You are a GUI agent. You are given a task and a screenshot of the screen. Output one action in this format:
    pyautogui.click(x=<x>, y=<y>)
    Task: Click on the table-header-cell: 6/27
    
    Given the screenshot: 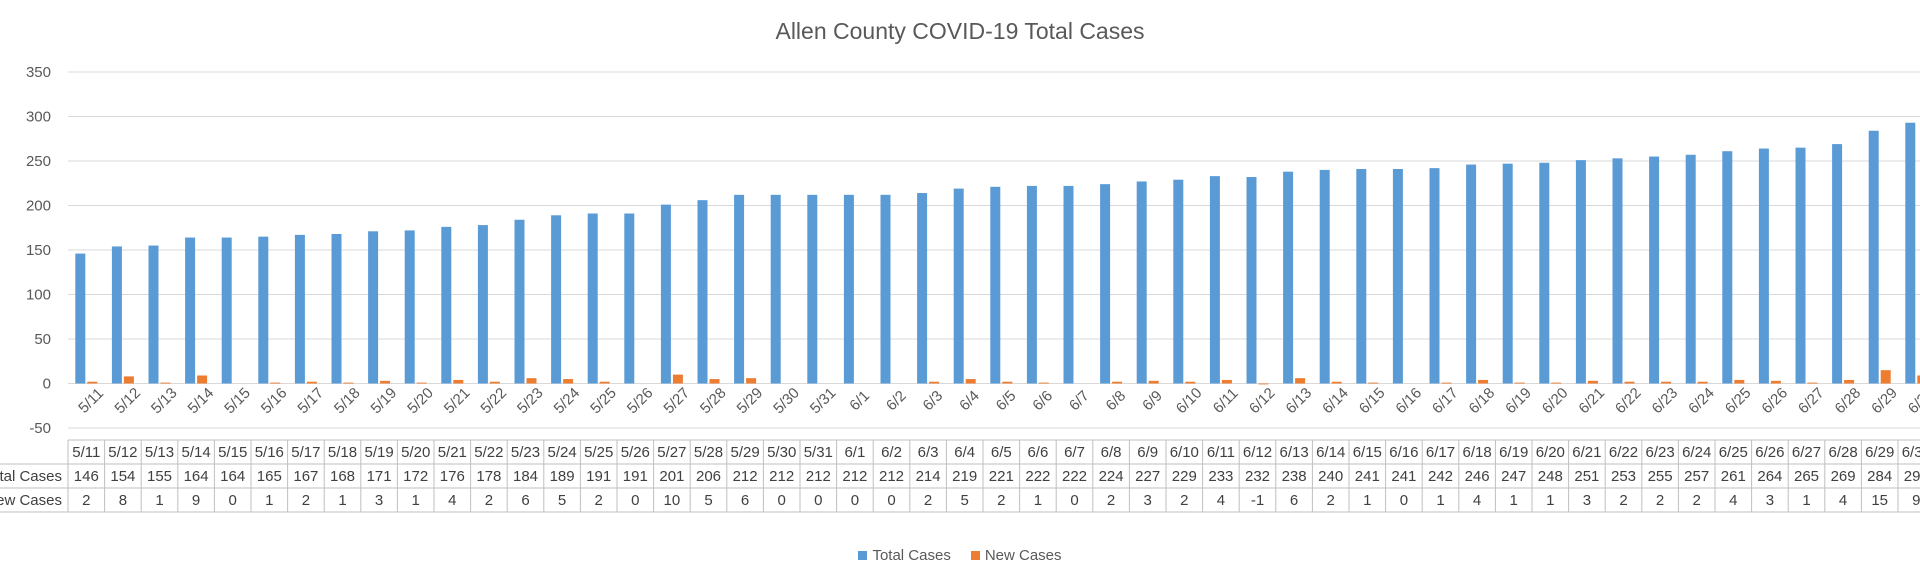 What is the action you would take?
    pyautogui.click(x=1806, y=452)
    